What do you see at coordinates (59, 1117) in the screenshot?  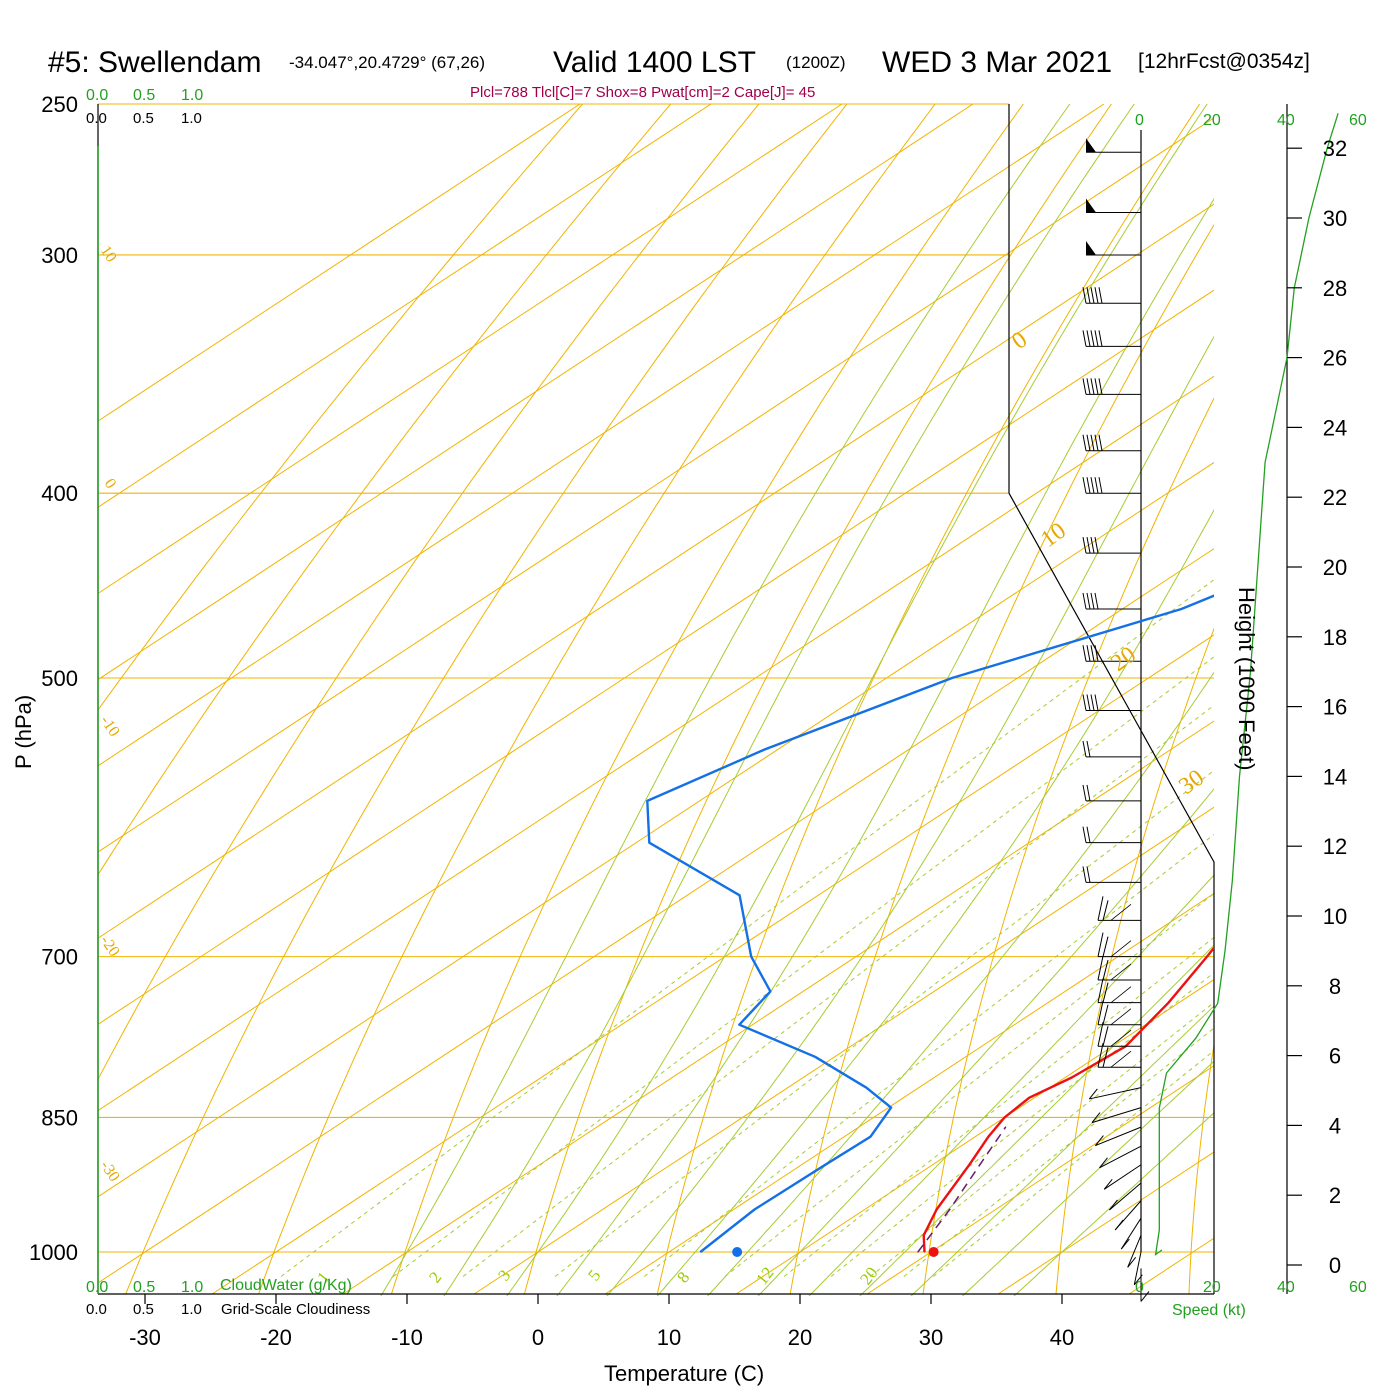 I see `y-tick-label: 850` at bounding box center [59, 1117].